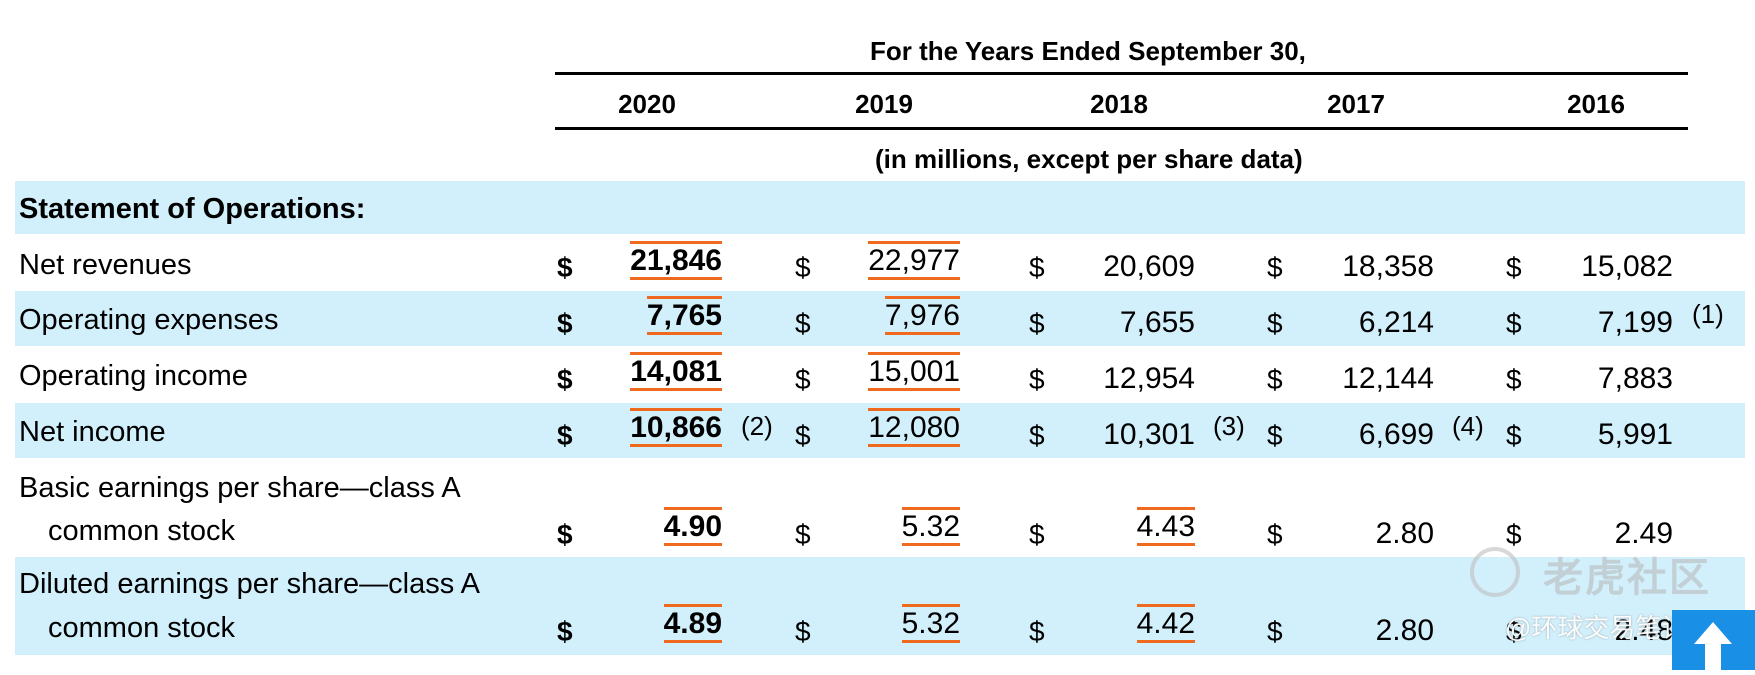 This screenshot has width=1755, height=675. I want to click on cell-operating-expenses-2017: 6,214, so click(1396, 322).